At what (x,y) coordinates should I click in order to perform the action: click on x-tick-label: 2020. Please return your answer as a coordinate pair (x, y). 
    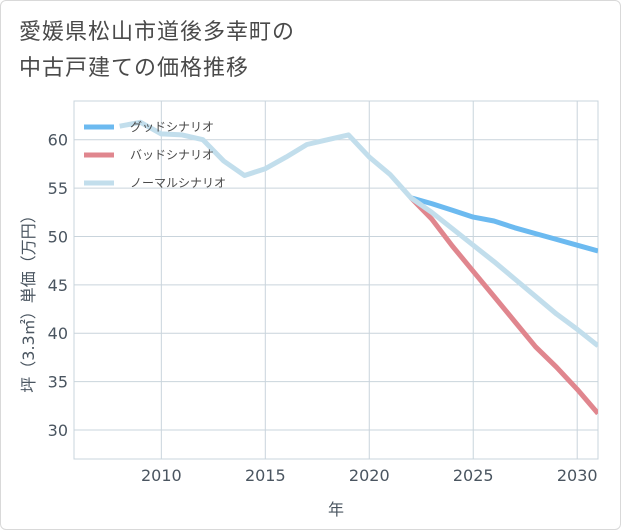
    Looking at the image, I should click on (369, 475).